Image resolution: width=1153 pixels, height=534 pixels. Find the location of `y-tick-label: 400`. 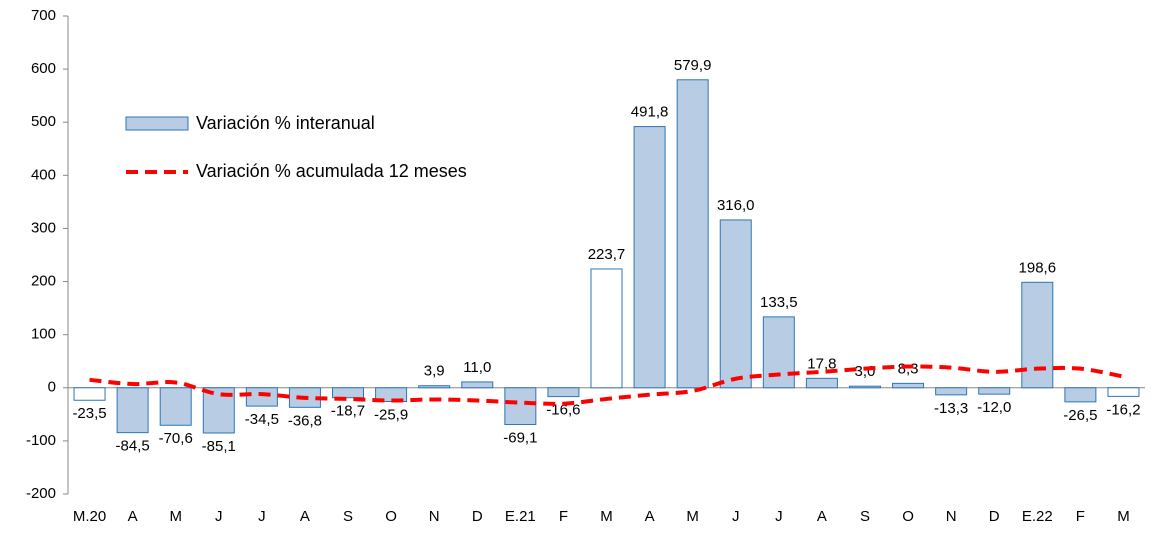

y-tick-label: 400 is located at coordinates (43, 174).